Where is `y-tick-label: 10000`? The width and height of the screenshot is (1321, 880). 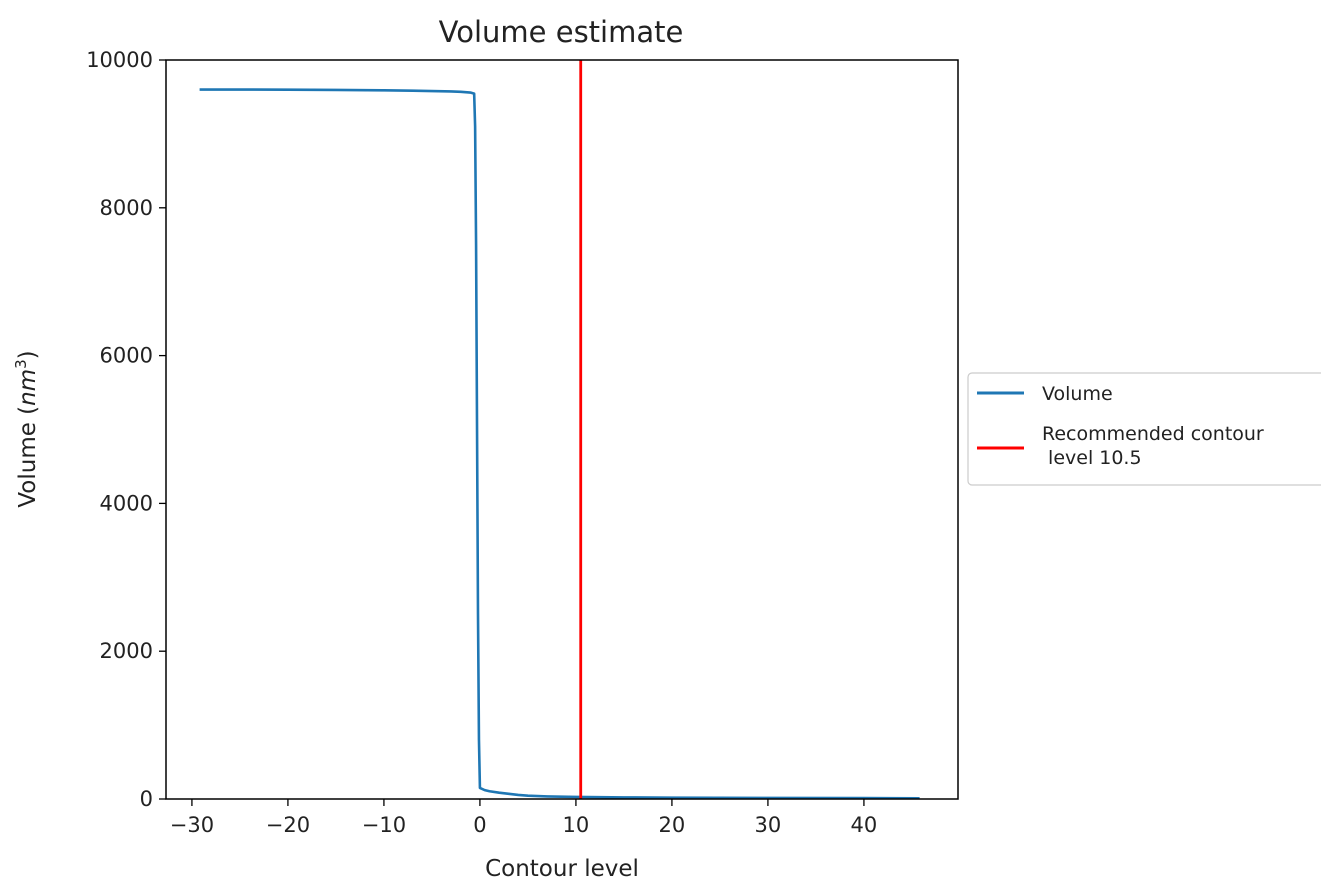
y-tick-label: 10000 is located at coordinates (119, 60).